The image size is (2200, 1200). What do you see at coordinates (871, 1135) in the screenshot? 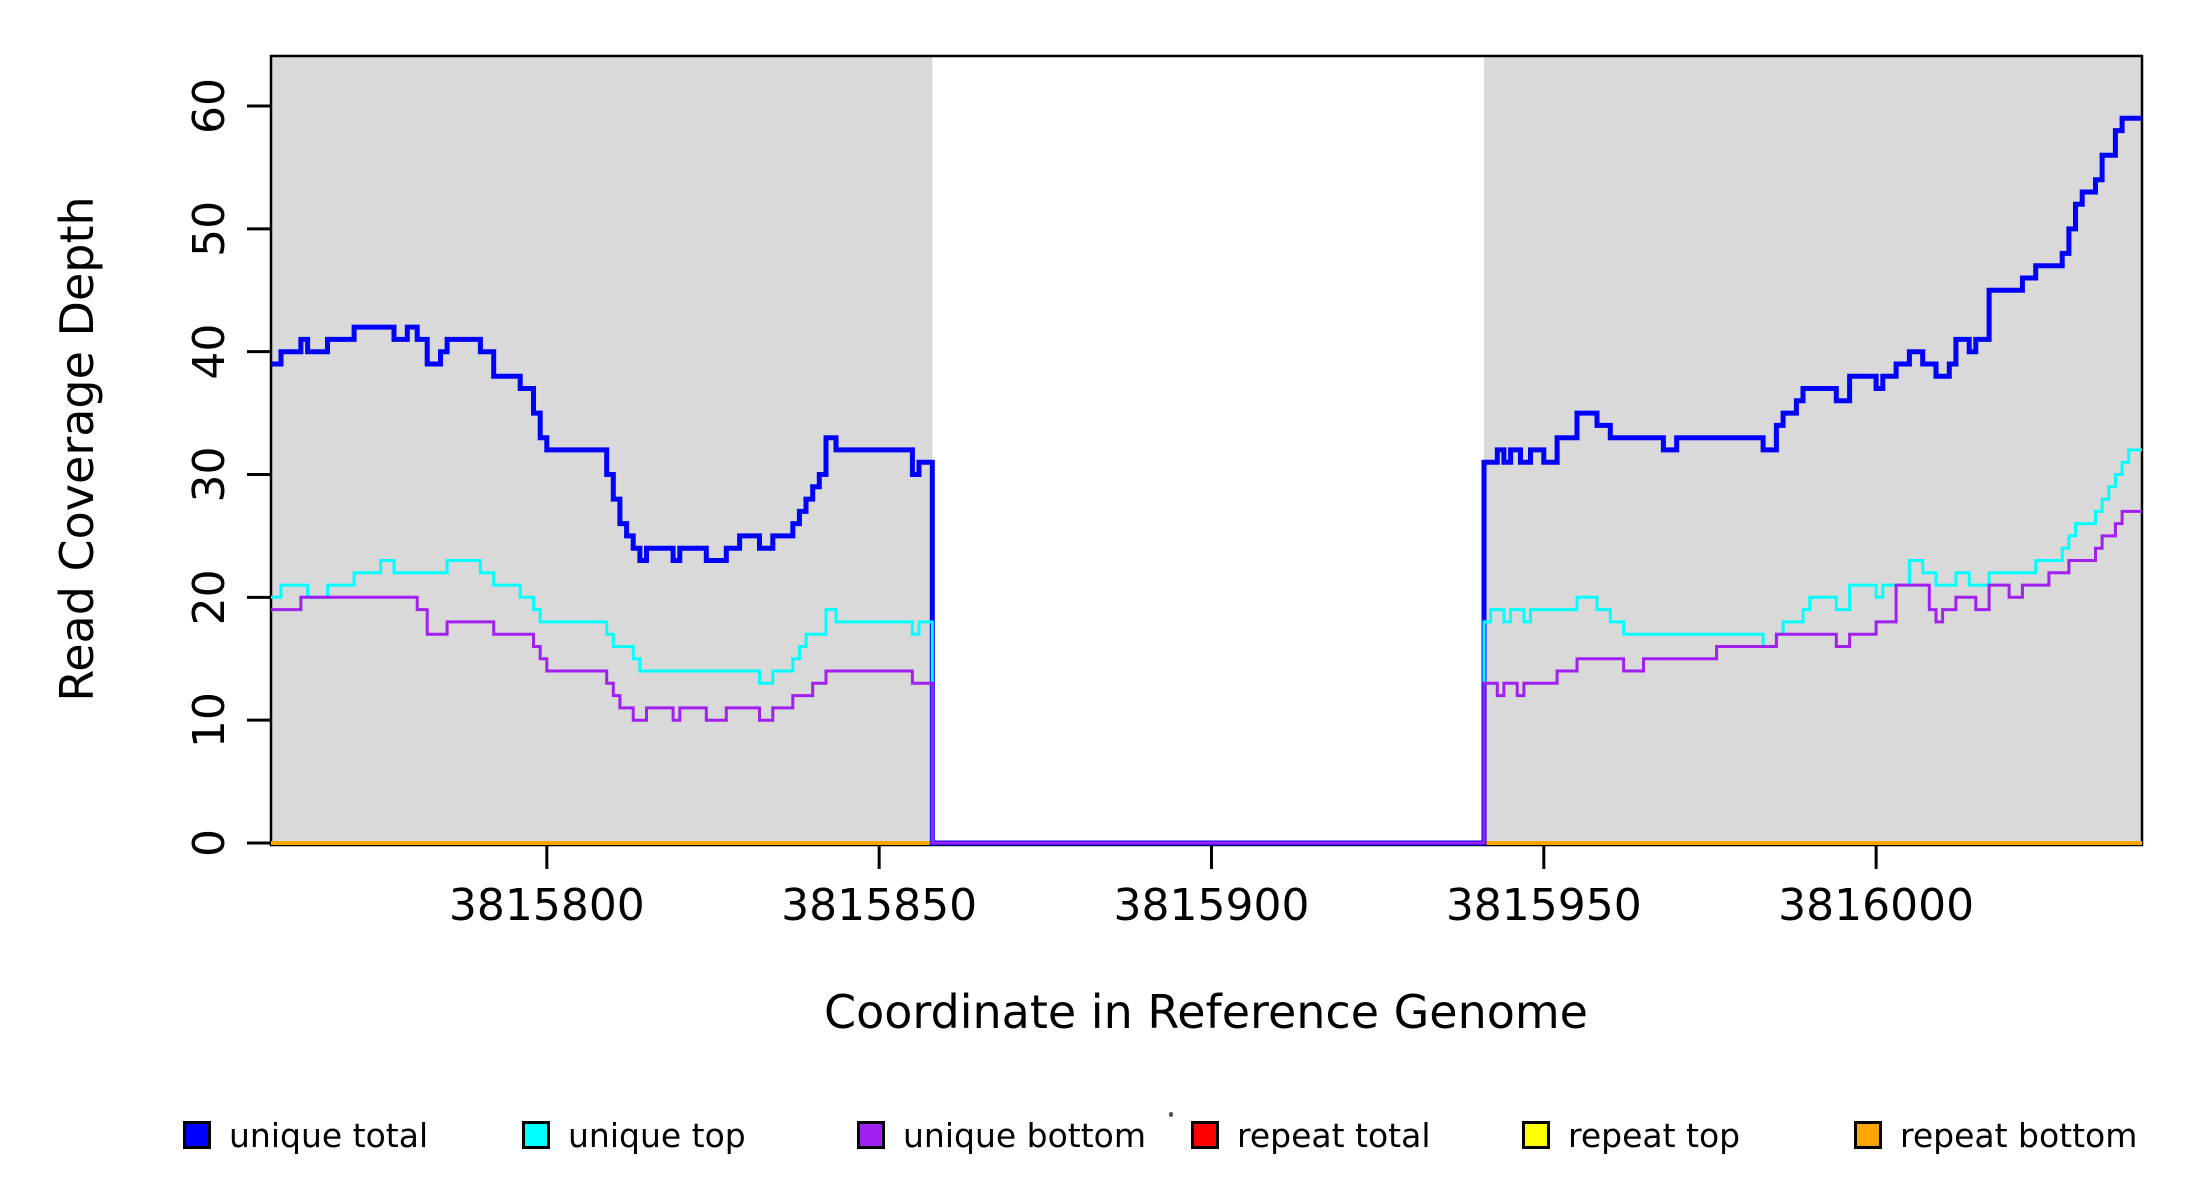
I see `legend-swatch-unique-bottom` at bounding box center [871, 1135].